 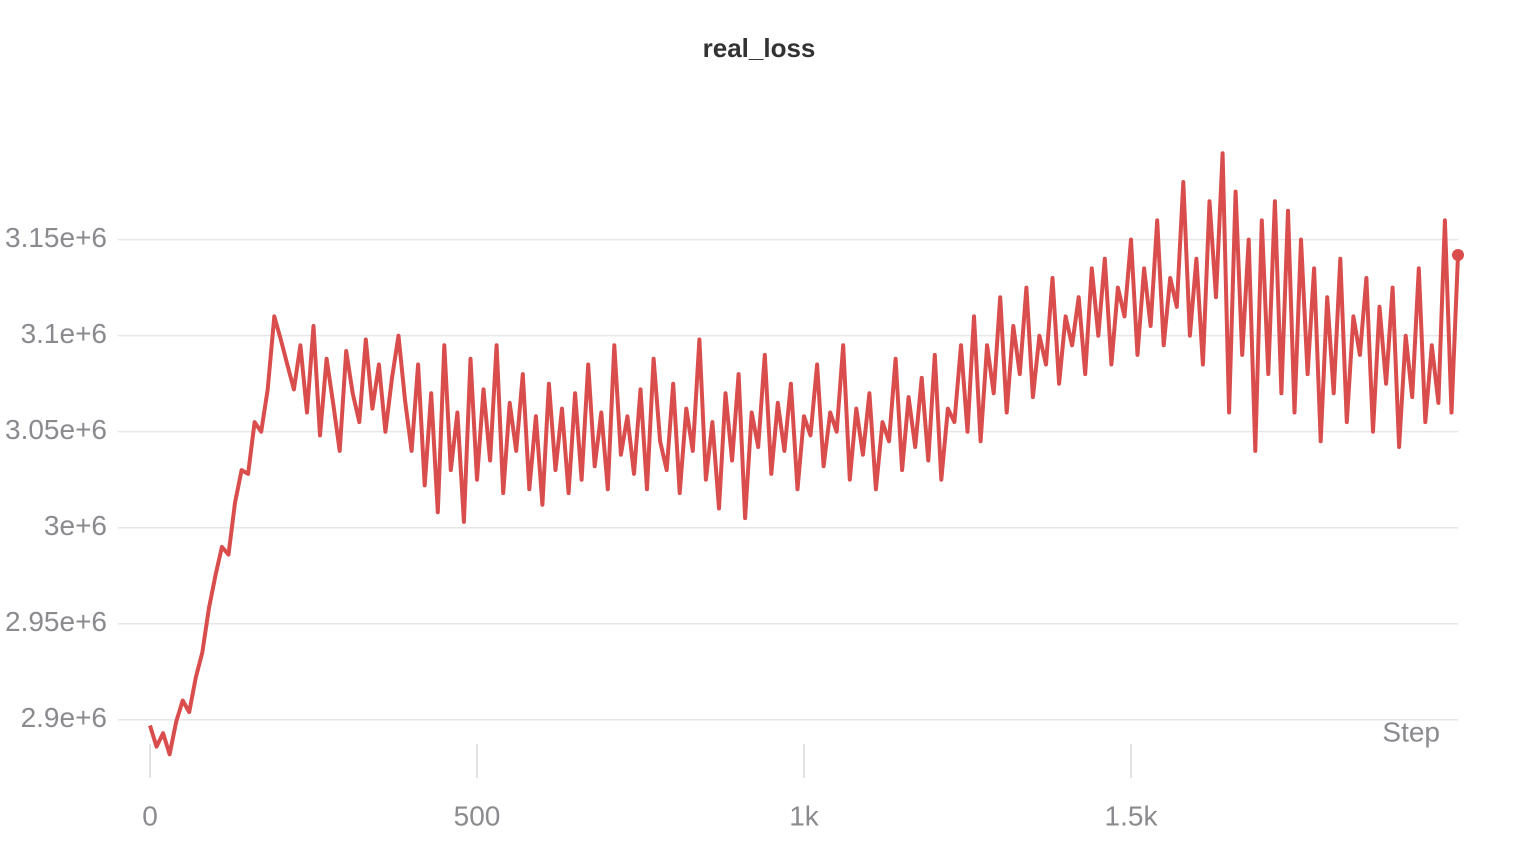 I want to click on y-tick-label: 2.95e+6, so click(x=56, y=621).